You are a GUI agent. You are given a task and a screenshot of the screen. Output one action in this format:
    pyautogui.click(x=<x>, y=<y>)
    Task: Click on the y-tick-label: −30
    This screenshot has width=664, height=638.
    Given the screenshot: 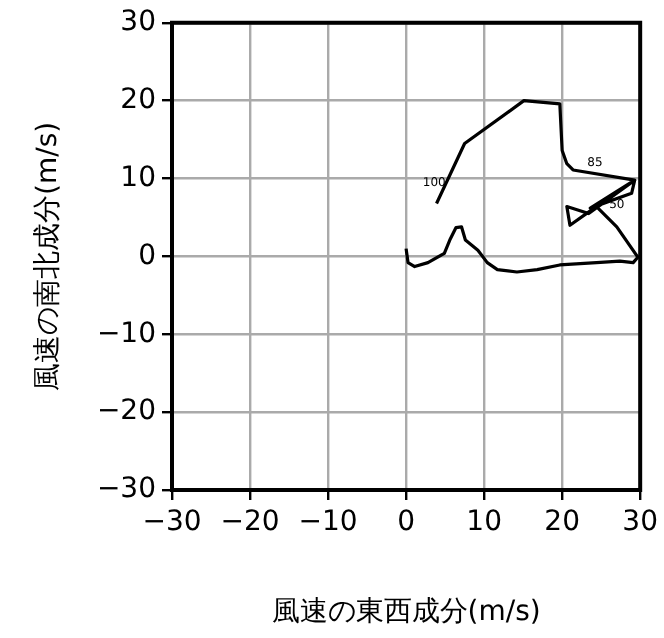 What is the action you would take?
    pyautogui.click(x=126, y=489)
    